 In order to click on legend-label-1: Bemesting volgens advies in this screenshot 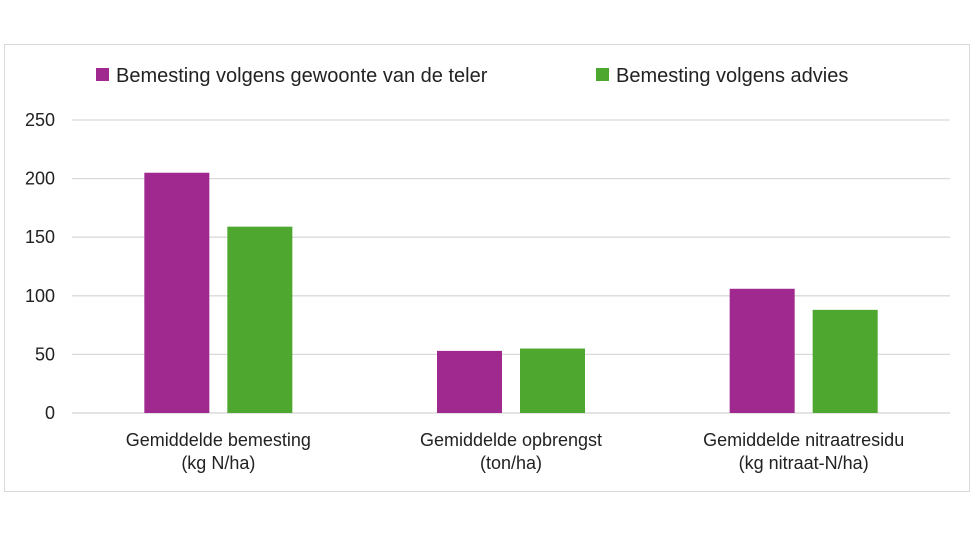, I will do `click(732, 76)`.